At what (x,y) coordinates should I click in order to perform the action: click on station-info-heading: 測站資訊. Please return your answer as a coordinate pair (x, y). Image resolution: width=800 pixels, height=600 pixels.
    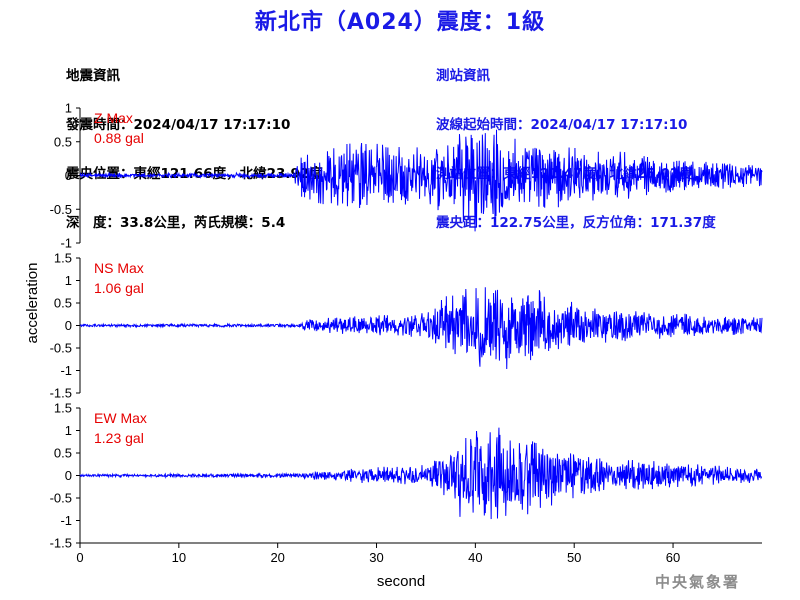
    Looking at the image, I should click on (463, 75).